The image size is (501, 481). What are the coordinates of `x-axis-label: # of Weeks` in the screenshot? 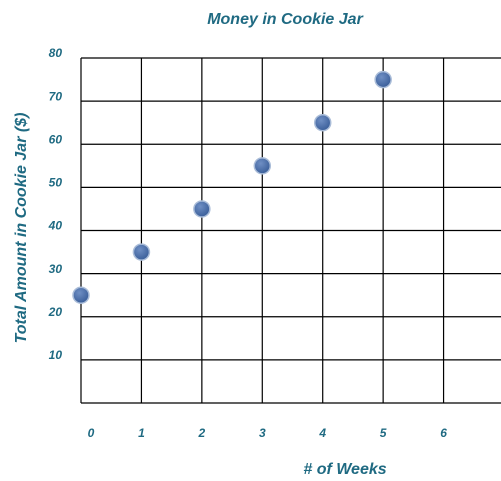 It's located at (344, 469).